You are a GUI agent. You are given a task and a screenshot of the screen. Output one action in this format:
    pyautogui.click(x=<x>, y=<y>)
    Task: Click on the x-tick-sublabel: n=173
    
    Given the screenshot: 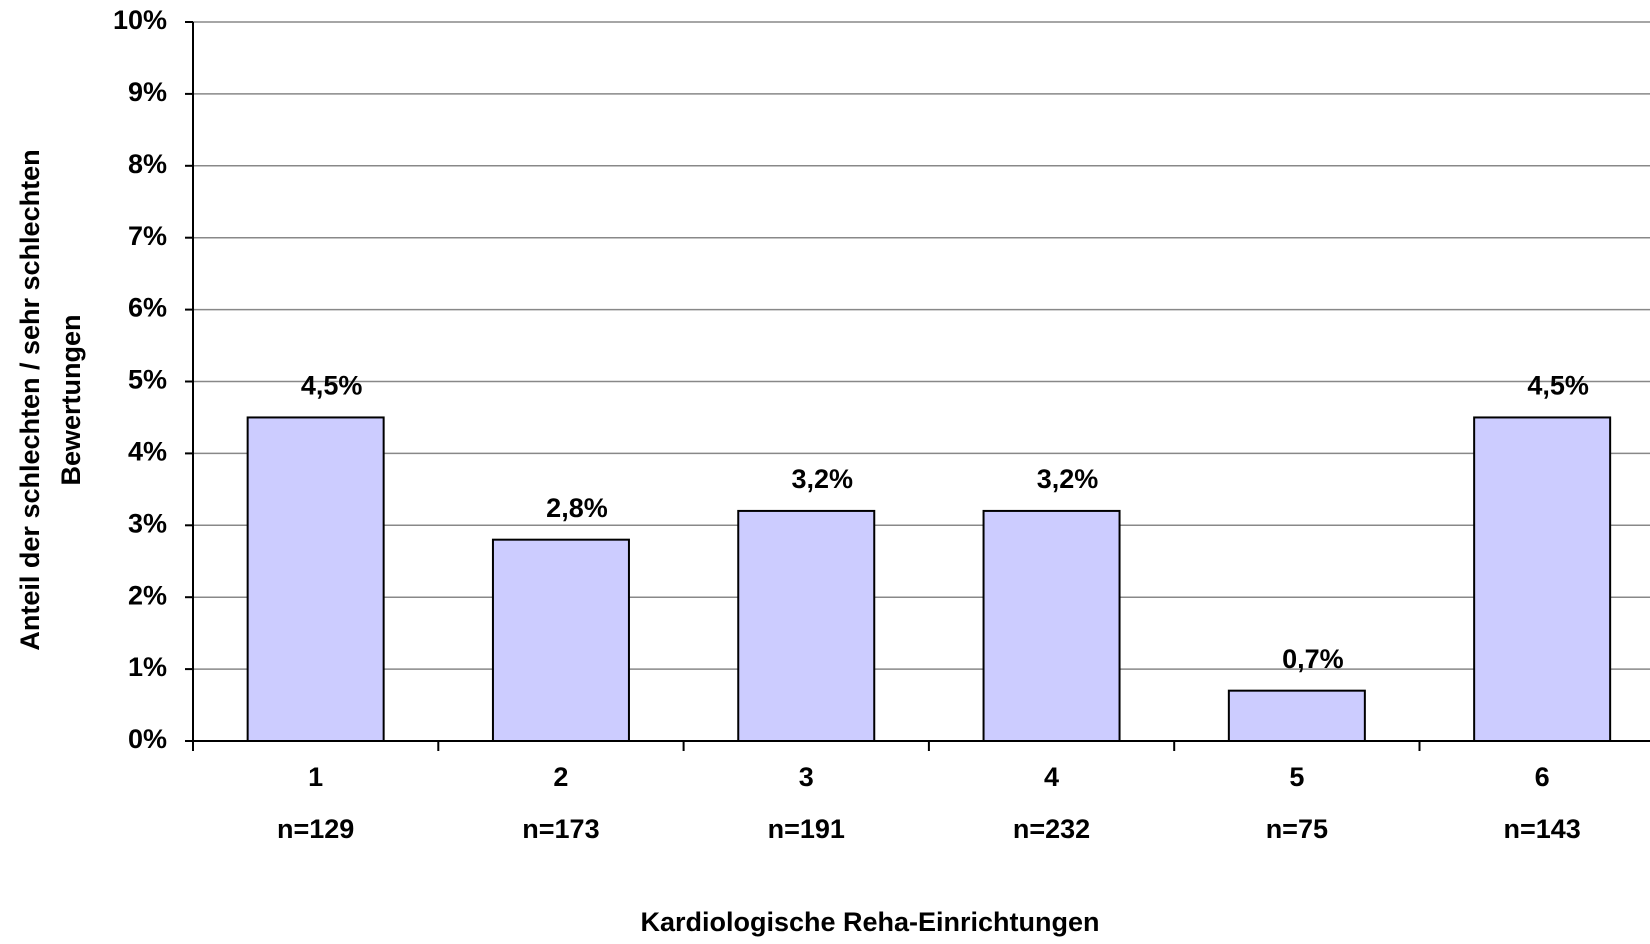 What is the action you would take?
    pyautogui.click(x=560, y=829)
    